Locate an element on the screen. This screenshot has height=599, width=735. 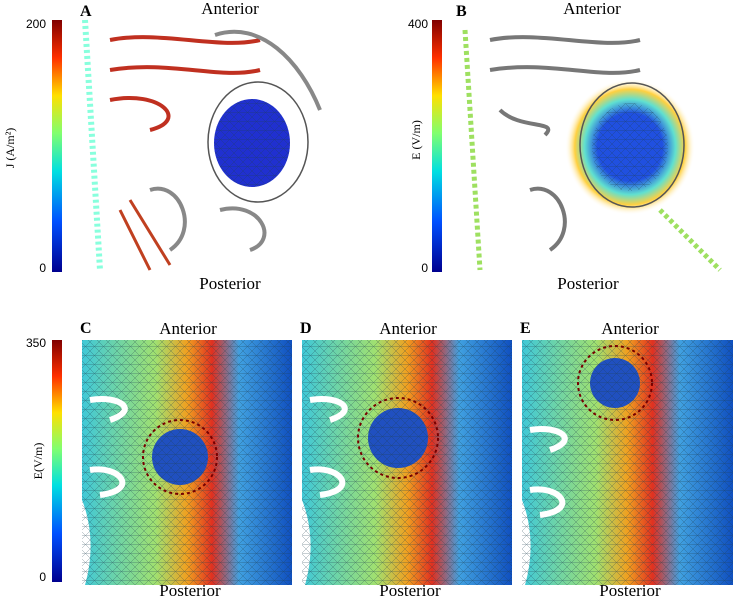
colorbar-label: E (V/m) is located at coordinates (416, 140).